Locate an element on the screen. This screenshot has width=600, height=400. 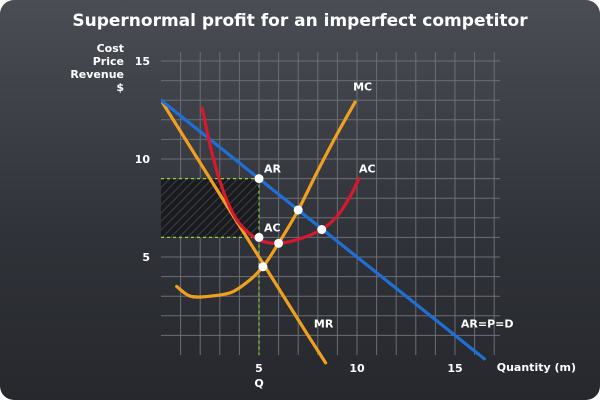
key-point-label: AC is located at coordinates (272, 227).